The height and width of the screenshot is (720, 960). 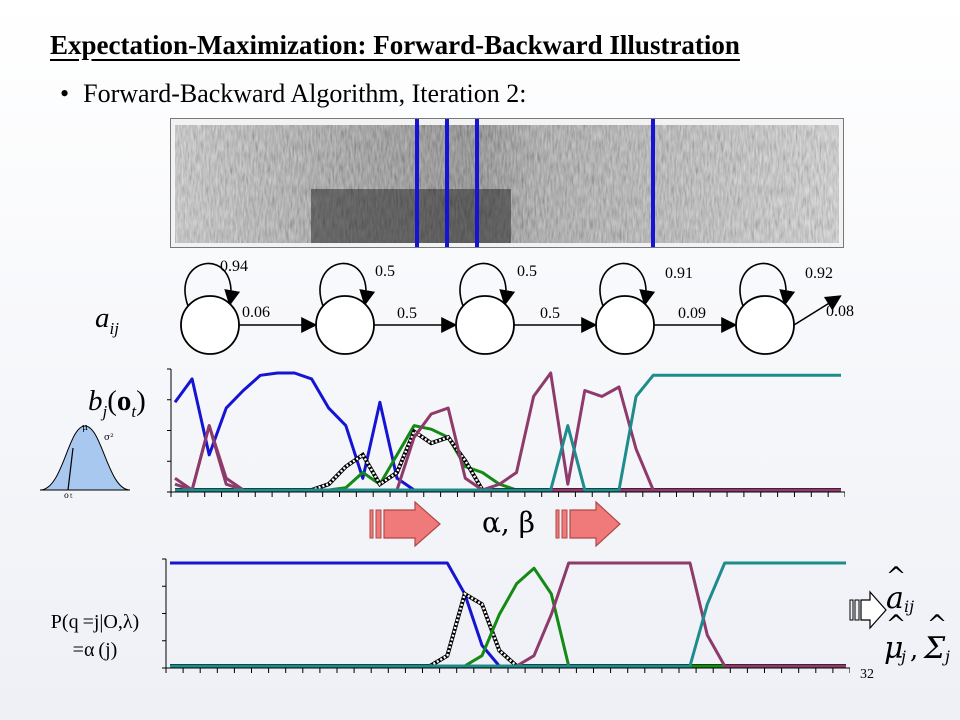 I want to click on exit-arrow, so click(x=817, y=310).